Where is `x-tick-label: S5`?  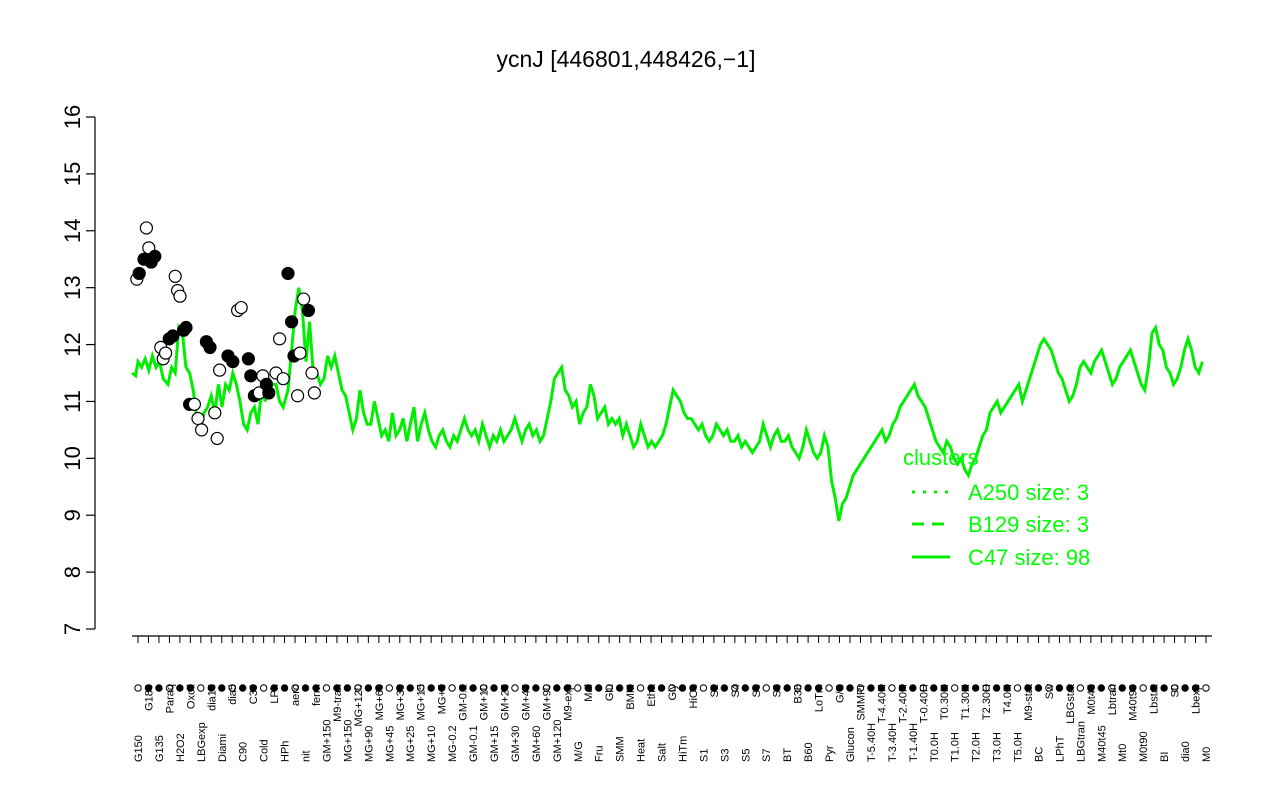 x-tick-label: S5 is located at coordinates (746, 755).